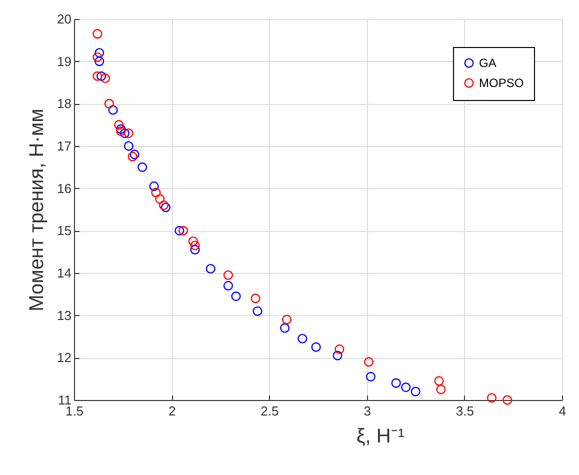 Image resolution: width=579 pixels, height=475 pixels. I want to click on y-tick-label: 13, so click(64, 315).